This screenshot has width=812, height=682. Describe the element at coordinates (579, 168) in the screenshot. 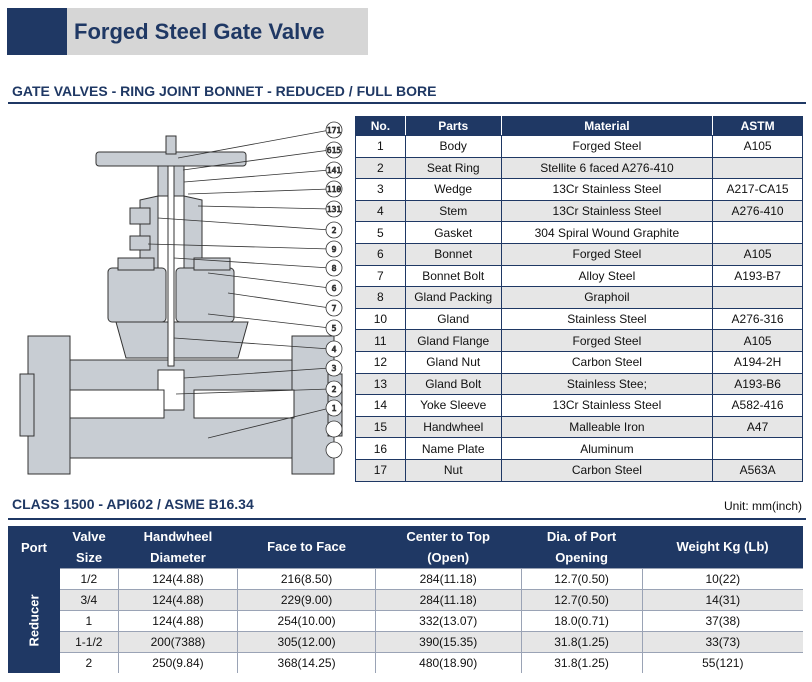

I see `table-row: 2 Seat Ring Stellite 6 faced A276-410` at that location.